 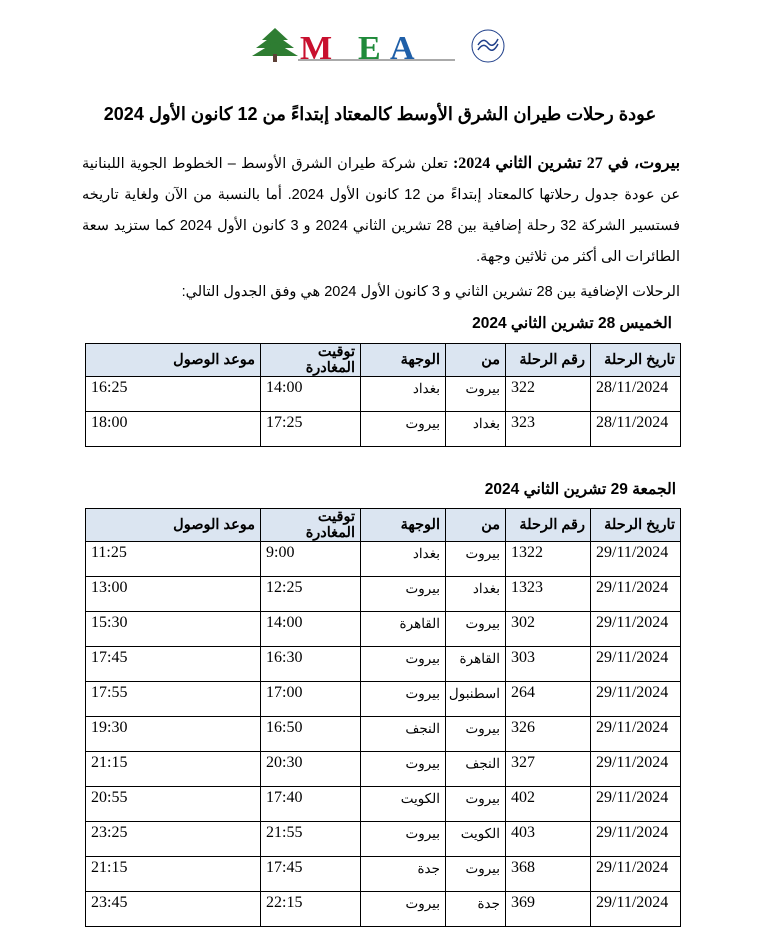 What do you see at coordinates (173, 629) in the screenshot?
I see `cell-arrival: 15:30` at bounding box center [173, 629].